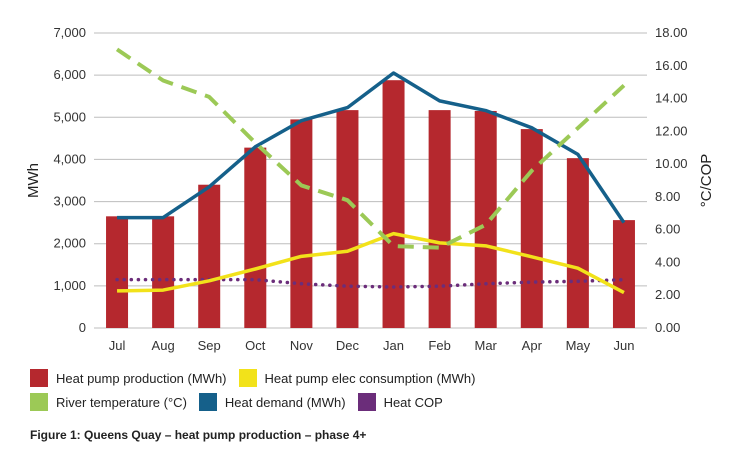  I want to click on legend-item-heat-demand: Heat demand (MWh), so click(272, 402).